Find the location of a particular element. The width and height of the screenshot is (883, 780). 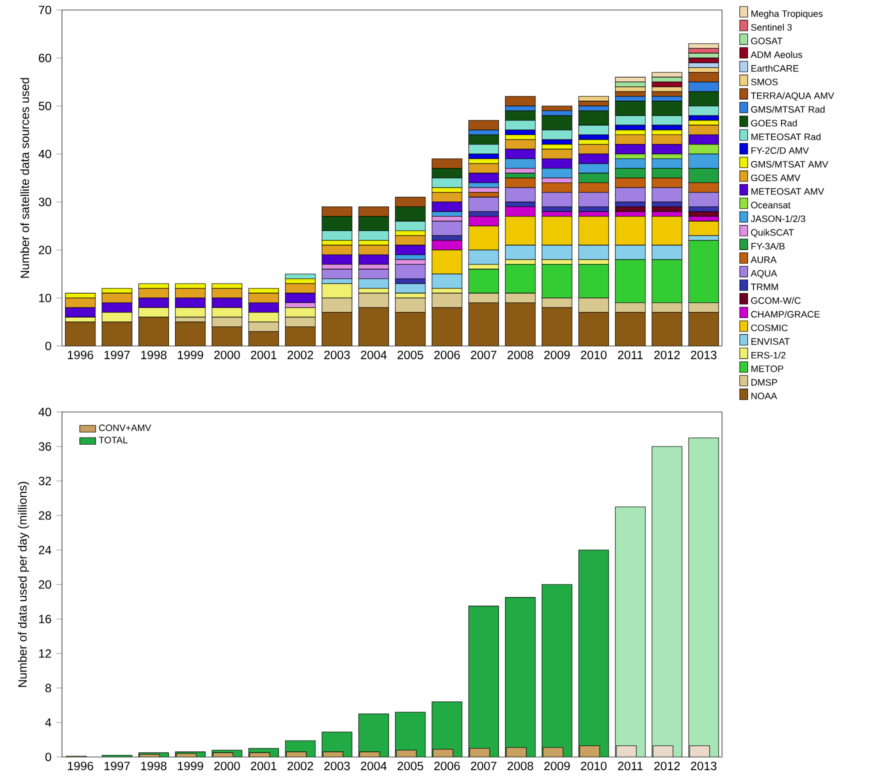

legend-label: METEOSAT AMV is located at coordinates (787, 191).